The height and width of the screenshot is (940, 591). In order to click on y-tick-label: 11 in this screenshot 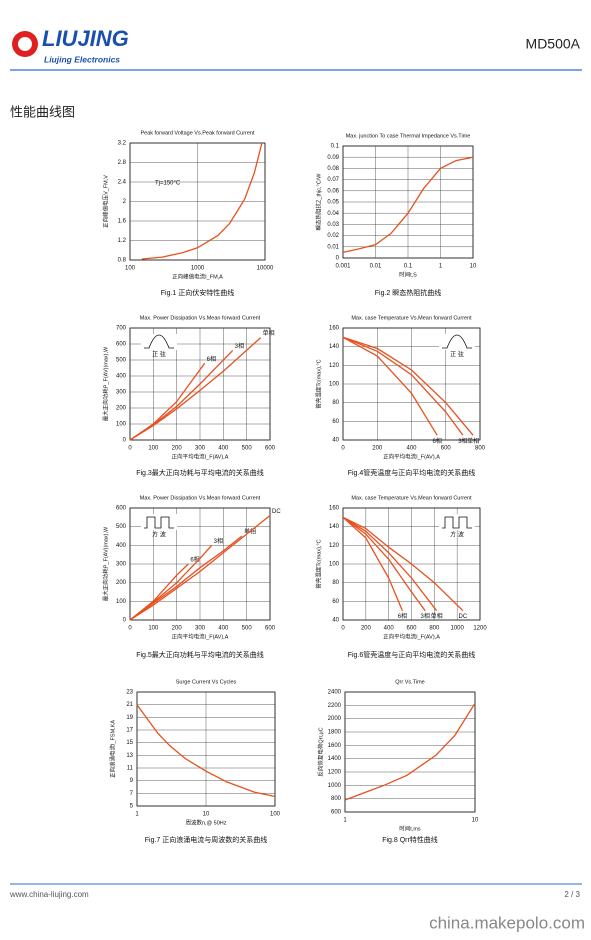, I will do `click(130, 769)`.